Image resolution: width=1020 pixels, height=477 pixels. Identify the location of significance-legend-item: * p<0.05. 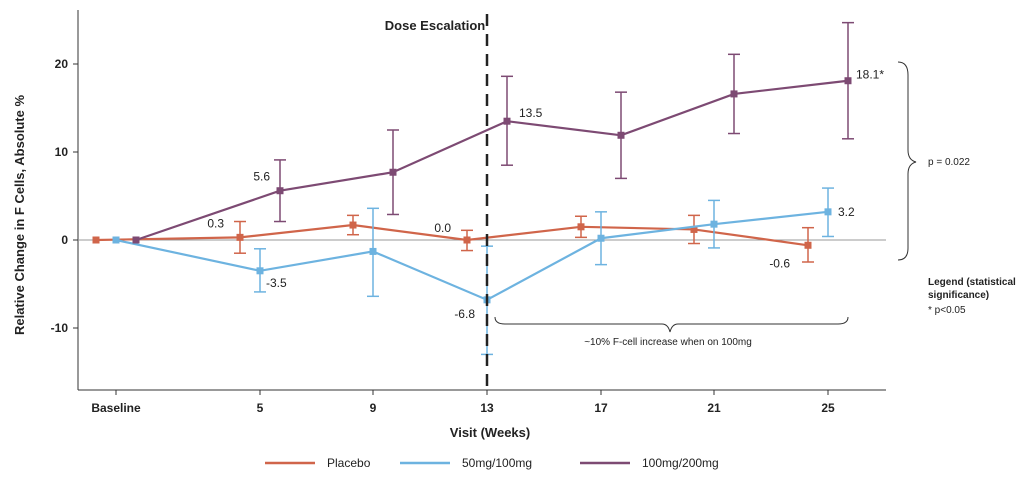
(947, 310).